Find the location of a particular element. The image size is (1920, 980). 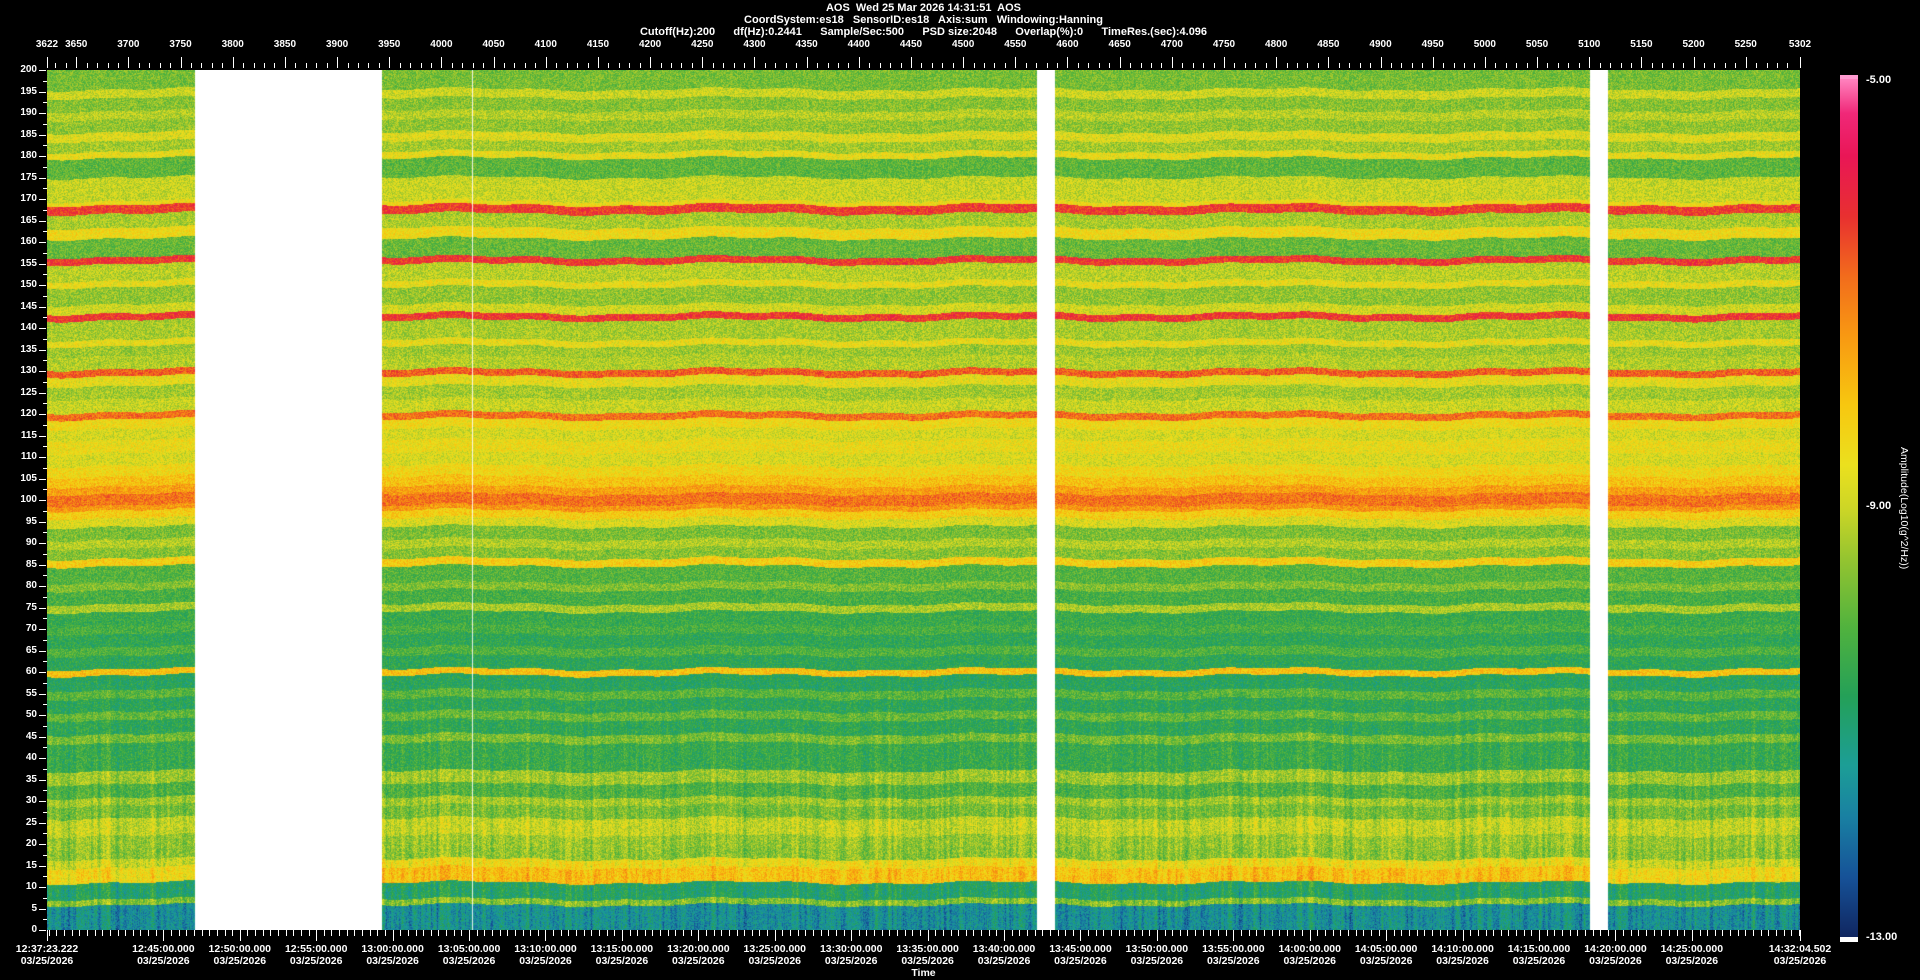

time-axis-title: Time is located at coordinates (923, 973).